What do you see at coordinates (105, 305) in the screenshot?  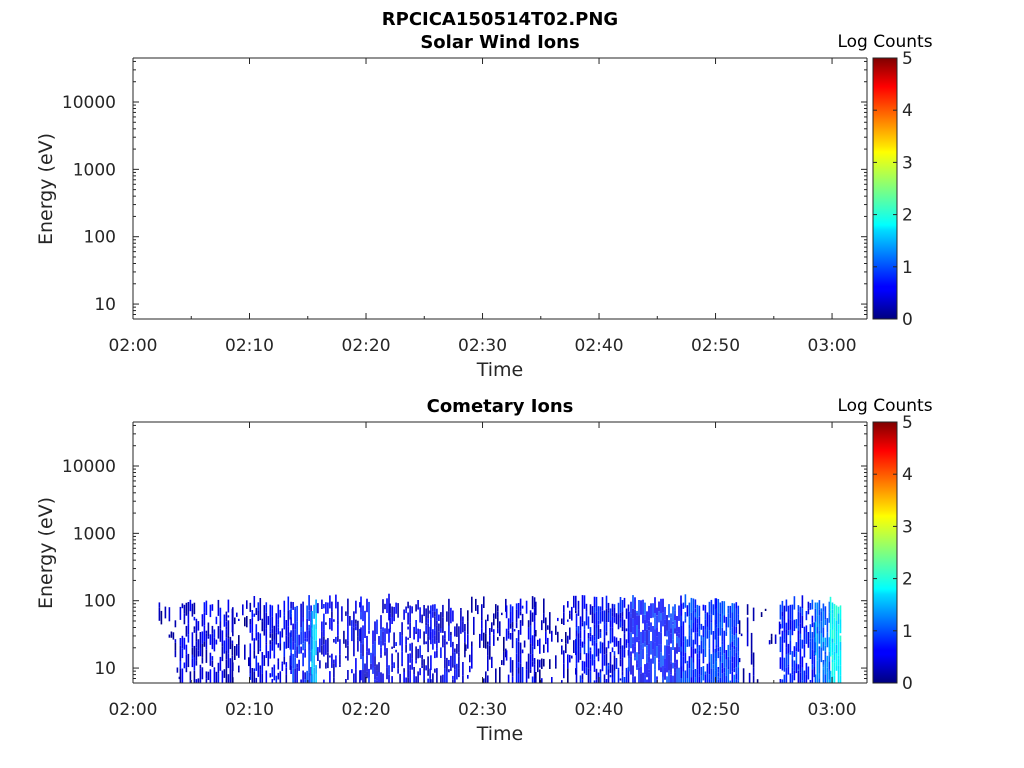 I see `y-tick-label: 10` at bounding box center [105, 305].